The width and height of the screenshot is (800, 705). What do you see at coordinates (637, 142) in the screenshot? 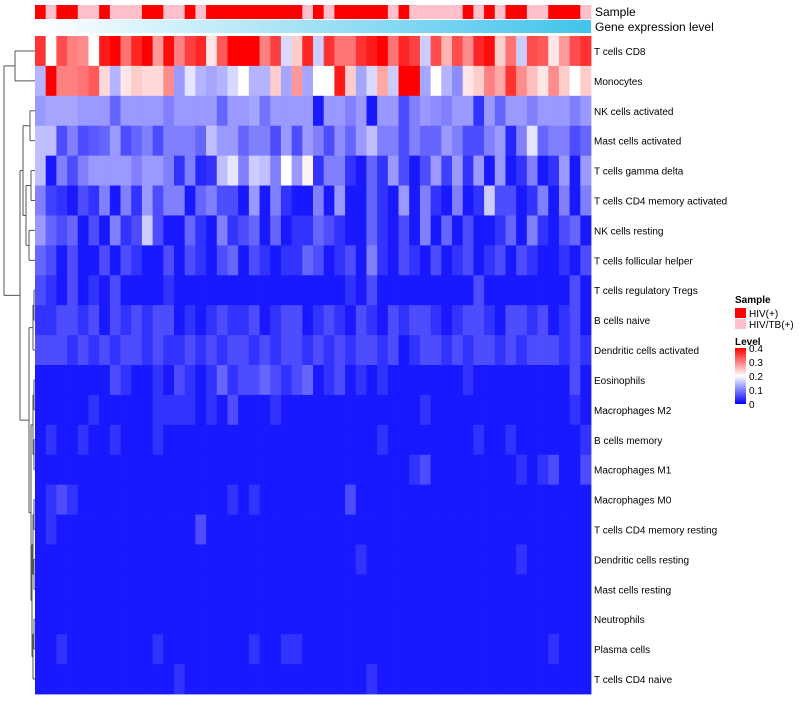
I see `row-label: Mast cells activated` at bounding box center [637, 142].